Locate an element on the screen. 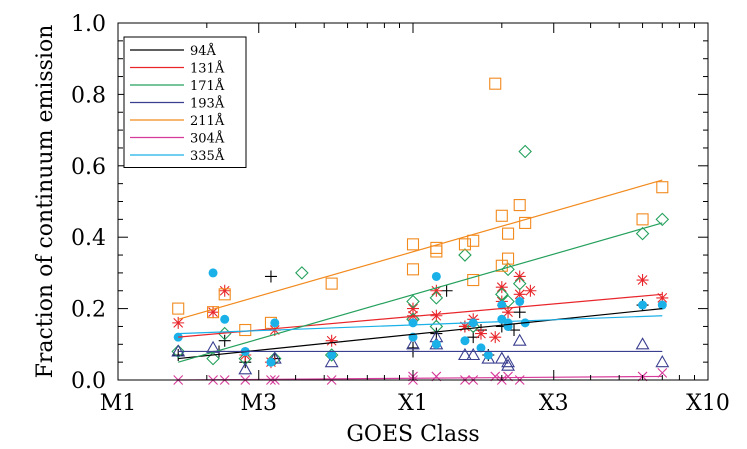  y-tick-label: 0.8 is located at coordinates (88, 95).